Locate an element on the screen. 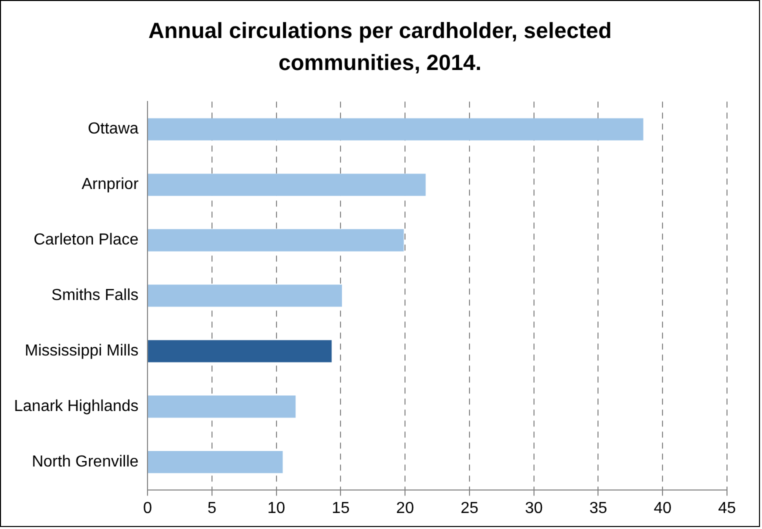 The width and height of the screenshot is (762, 529). x-tick-label: 5 is located at coordinates (211, 508).